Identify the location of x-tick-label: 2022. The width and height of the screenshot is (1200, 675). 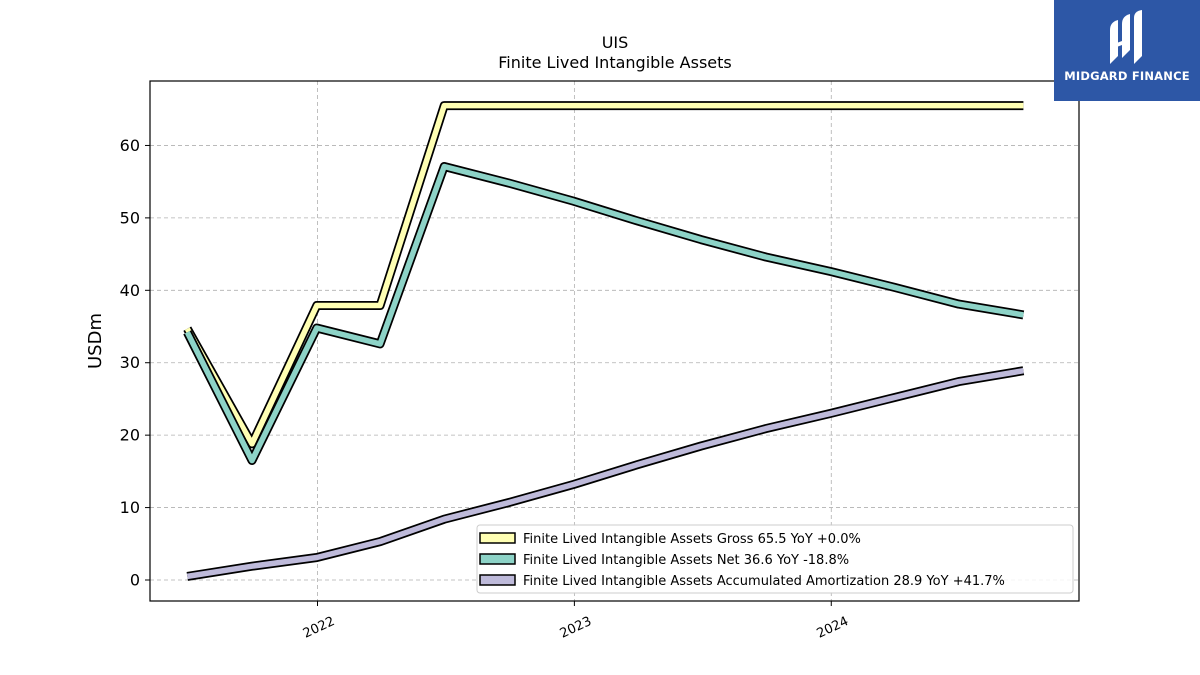
(319, 628).